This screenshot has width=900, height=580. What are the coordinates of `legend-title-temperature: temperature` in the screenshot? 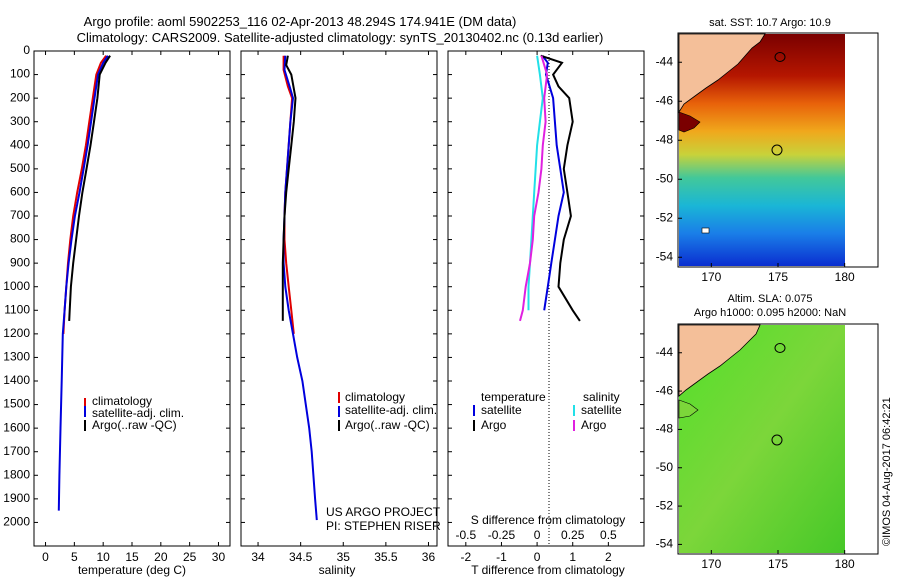 It's located at (513, 397).